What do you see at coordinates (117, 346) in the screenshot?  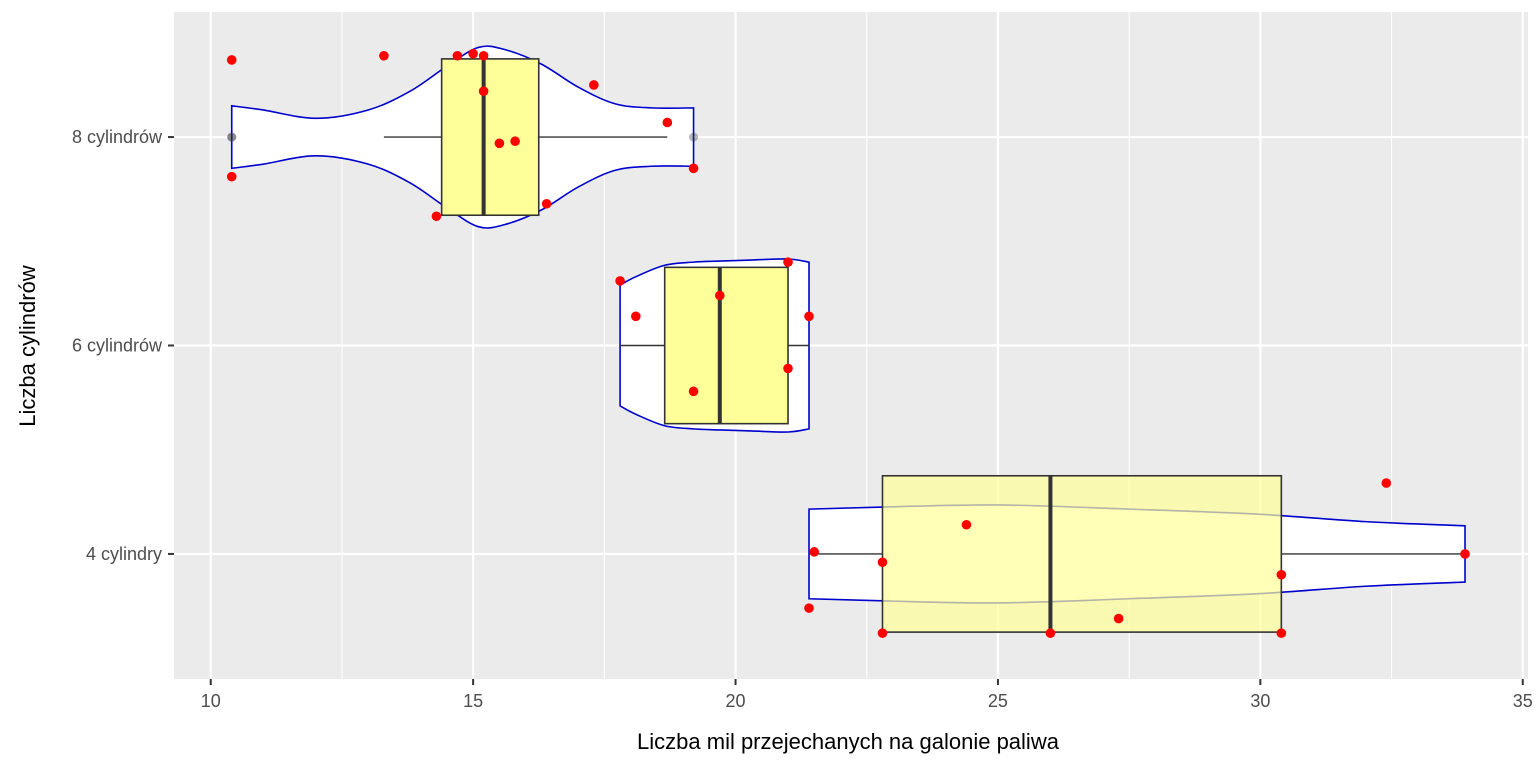 I see `y-tick-label: 6 cylindrów` at bounding box center [117, 346].